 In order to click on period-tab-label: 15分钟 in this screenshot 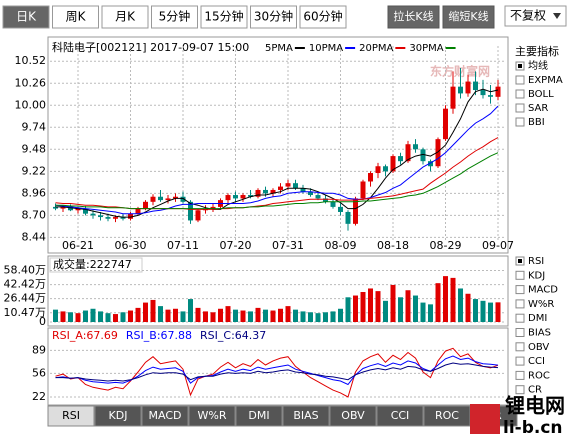, I will do `click(223, 16)`.